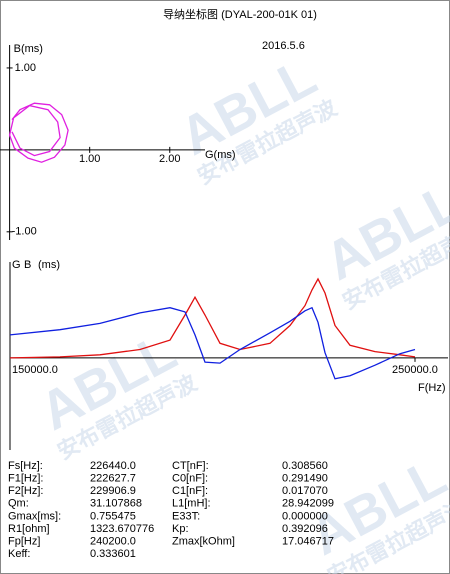 The image size is (450, 574). Describe the element at coordinates (190, 491) in the screenshot. I see `param-label: C1[nF]:` at that location.